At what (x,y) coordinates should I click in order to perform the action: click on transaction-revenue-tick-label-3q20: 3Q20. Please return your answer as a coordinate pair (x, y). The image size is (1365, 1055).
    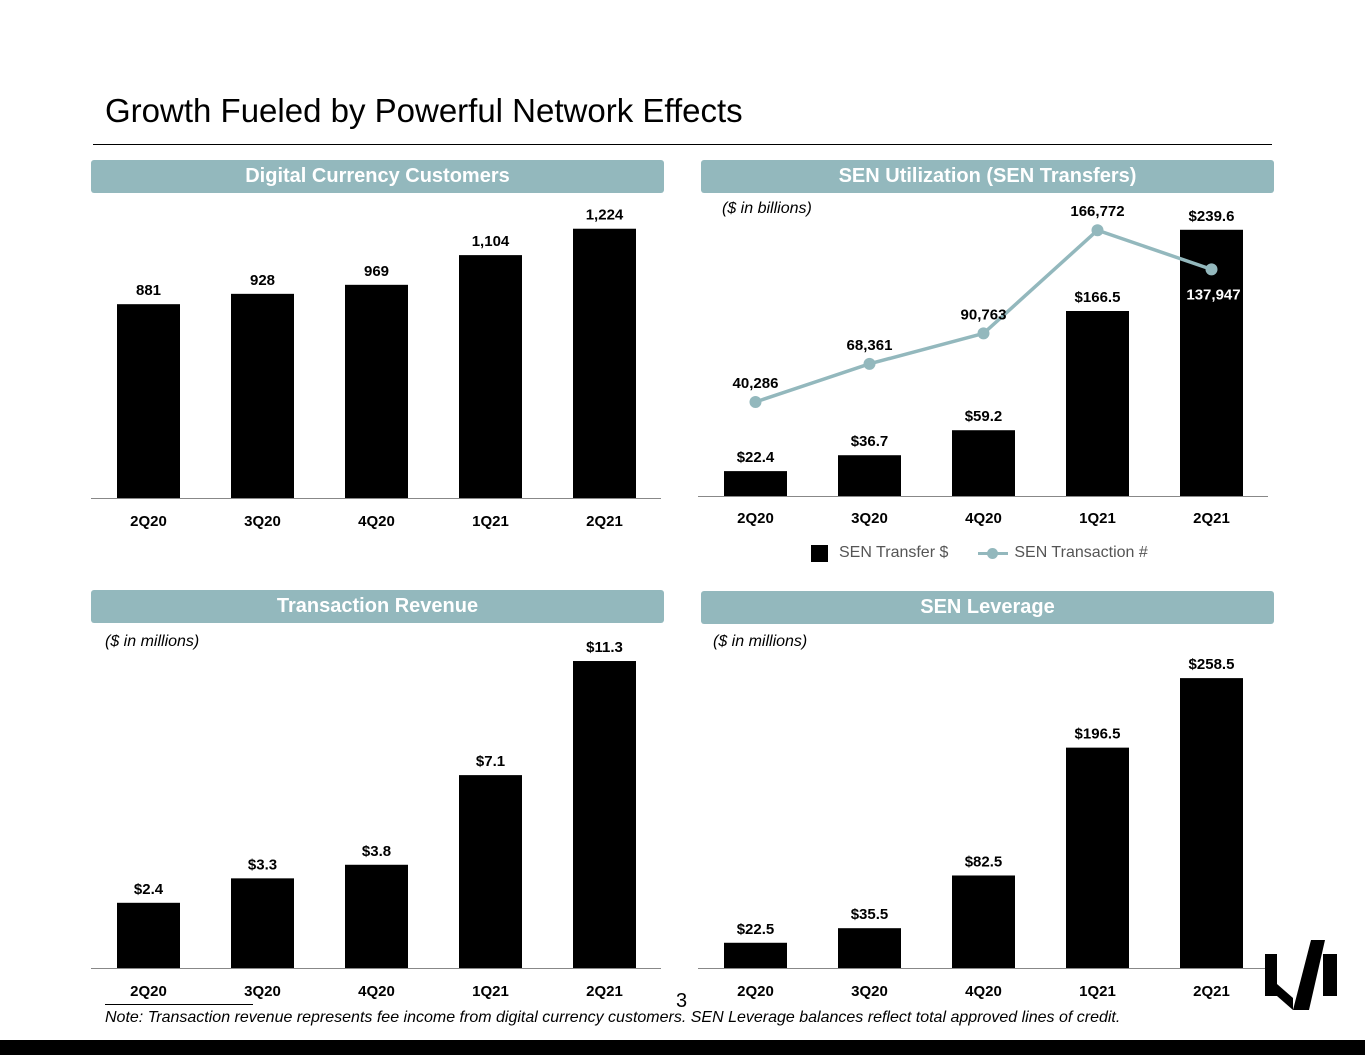
    Looking at the image, I should click on (262, 991).